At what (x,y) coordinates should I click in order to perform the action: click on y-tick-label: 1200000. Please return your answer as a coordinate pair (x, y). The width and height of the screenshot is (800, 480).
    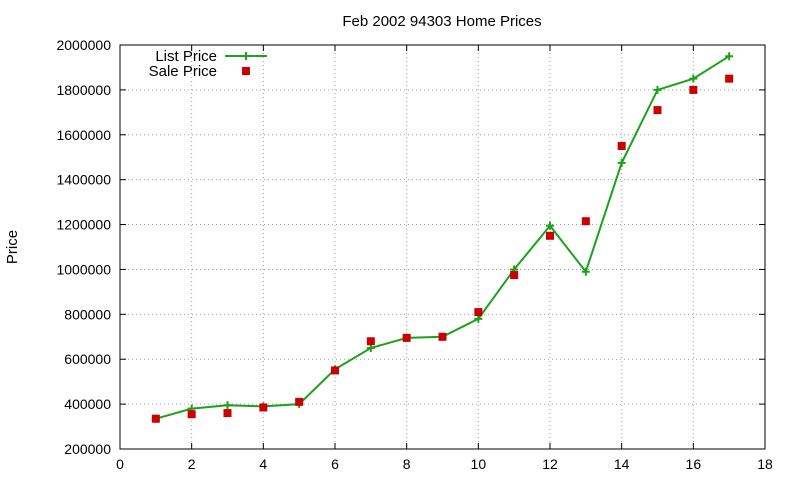
    Looking at the image, I should click on (83, 225).